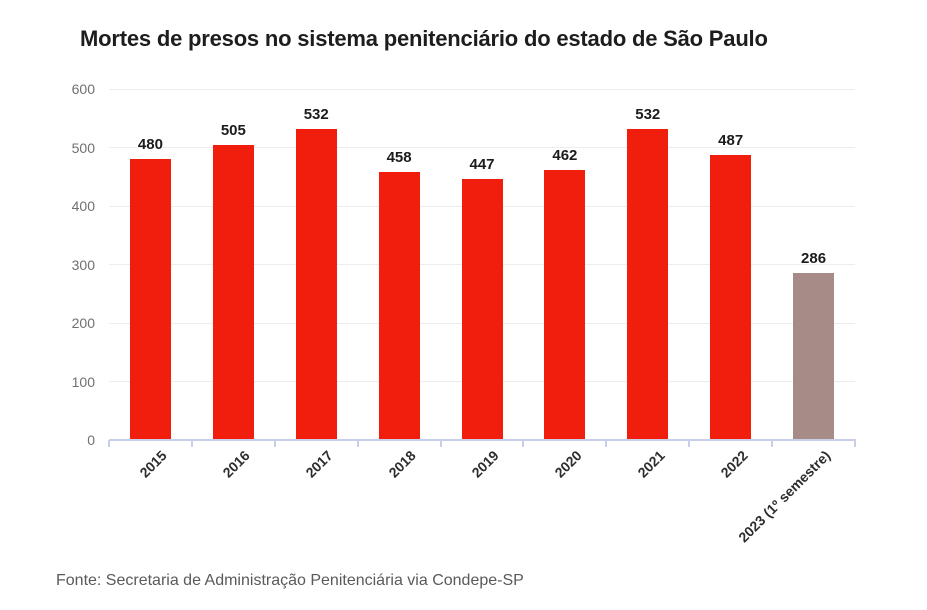  I want to click on x-axis-category-label: 2017, so click(319, 464).